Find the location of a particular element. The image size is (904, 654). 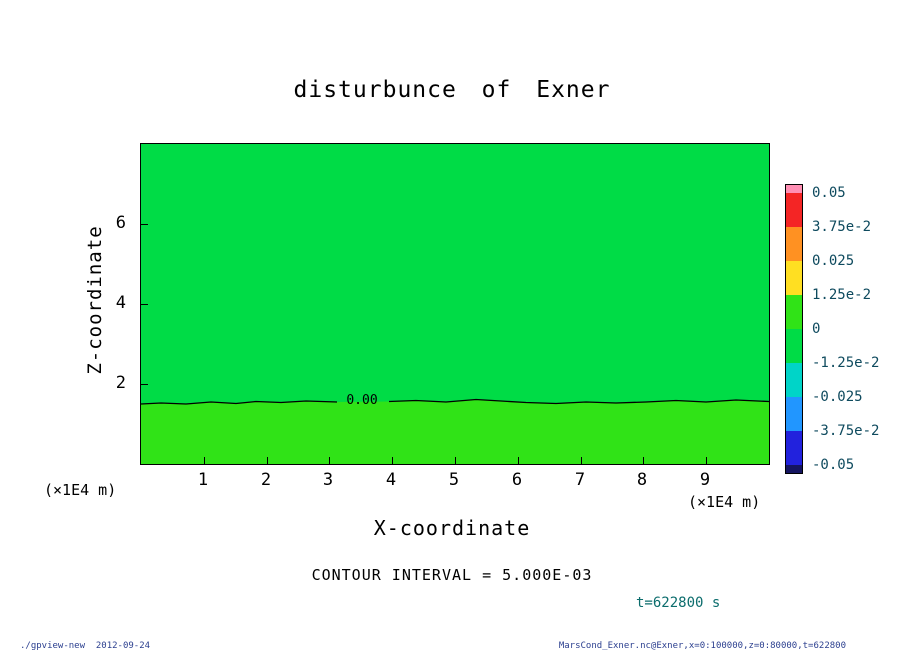

time-annotation: t=622800 s is located at coordinates (678, 603).